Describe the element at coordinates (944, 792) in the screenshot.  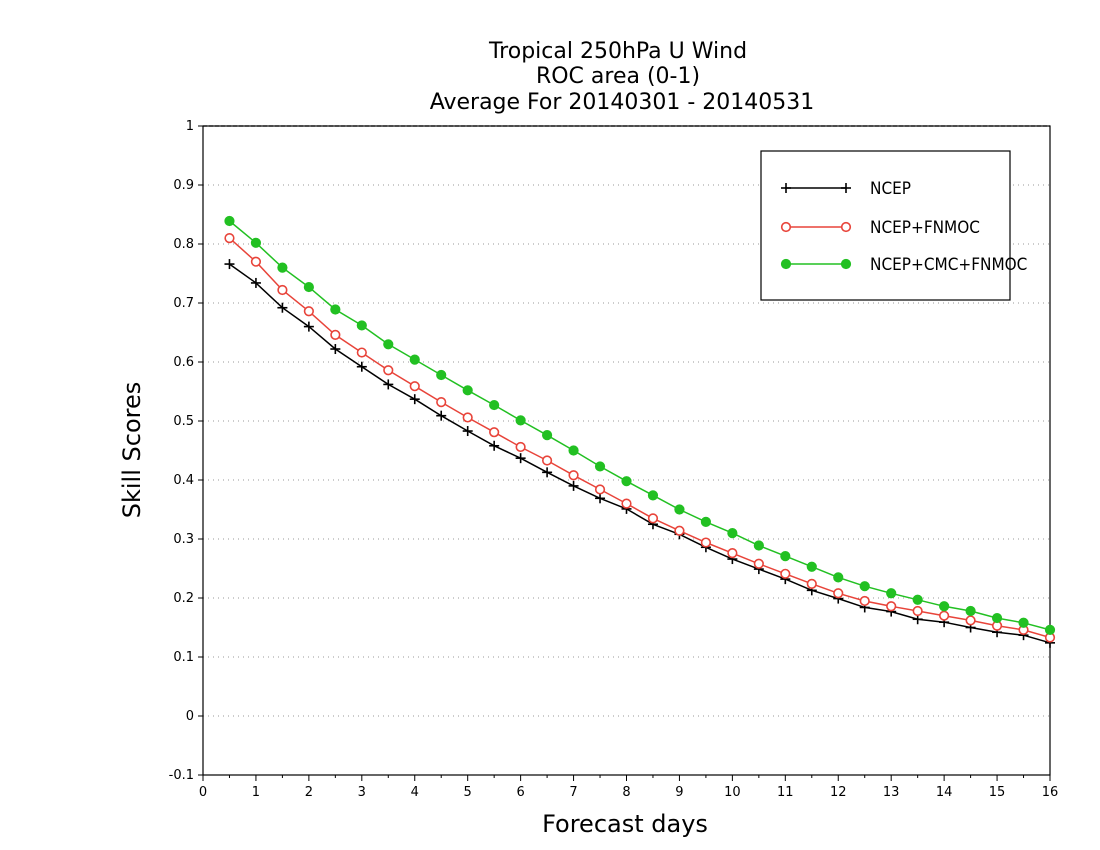
I see `x-tick-label: 14` at that location.